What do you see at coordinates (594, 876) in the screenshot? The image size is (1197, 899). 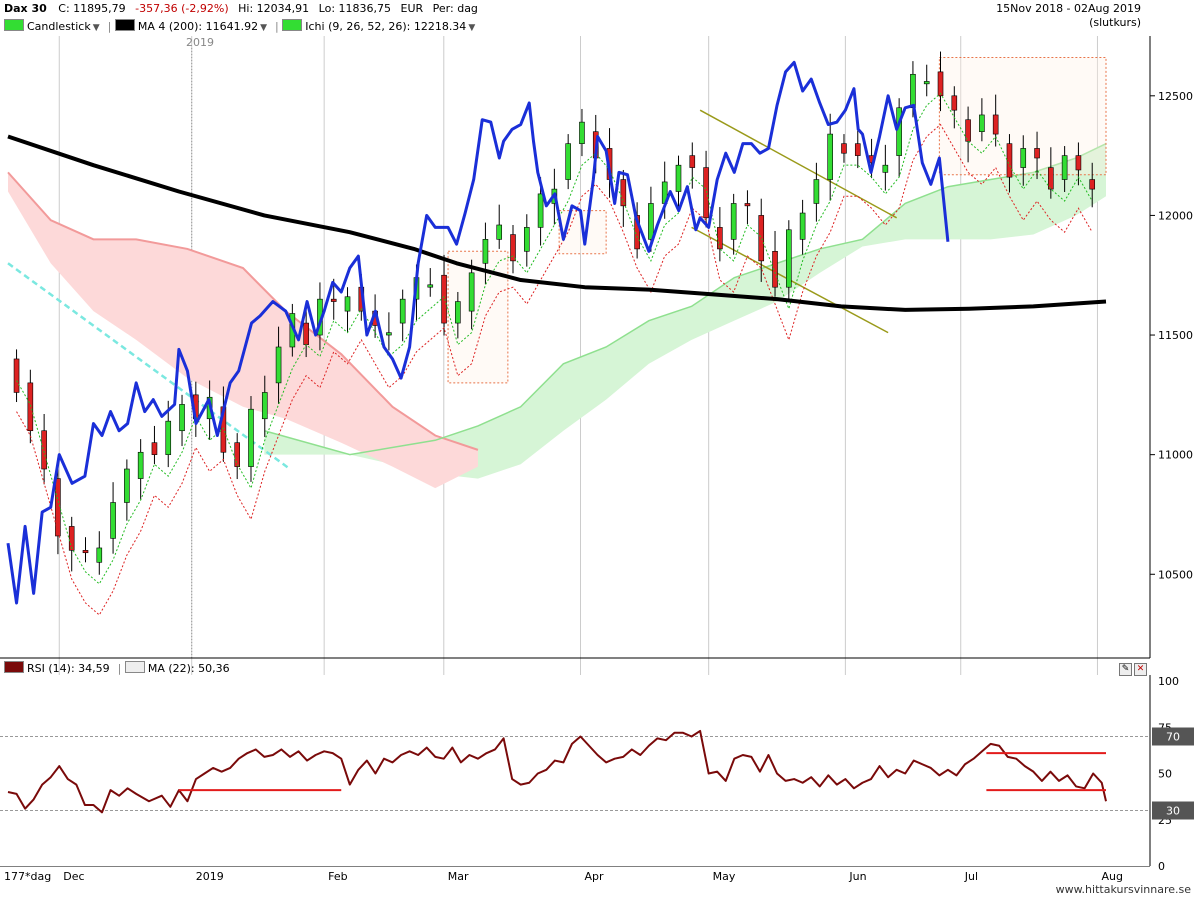 I see `x-tick-label: Apr` at bounding box center [594, 876].